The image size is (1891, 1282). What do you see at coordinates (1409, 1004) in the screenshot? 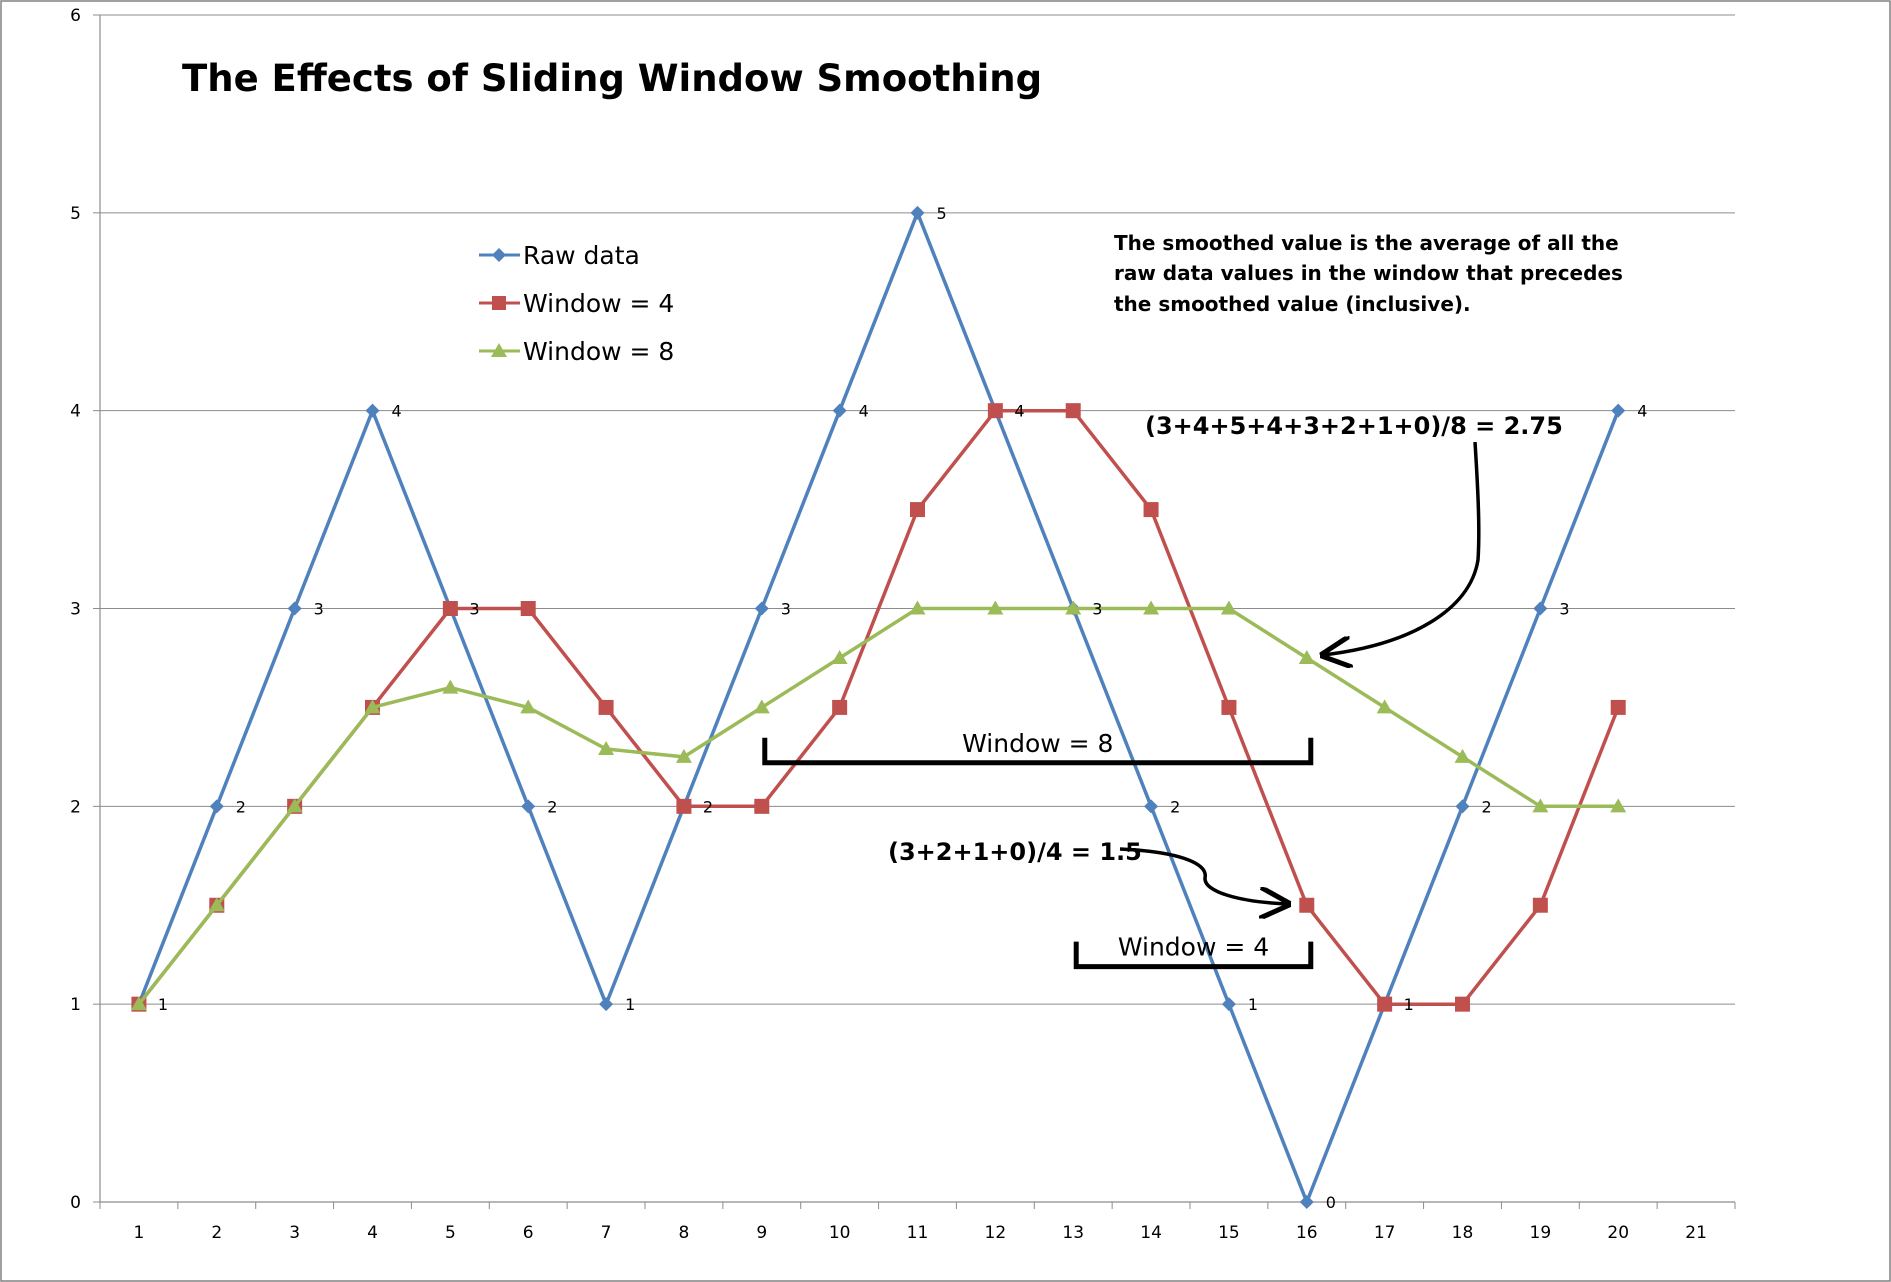
I see `data-label-raw-data-17: 1` at bounding box center [1409, 1004].